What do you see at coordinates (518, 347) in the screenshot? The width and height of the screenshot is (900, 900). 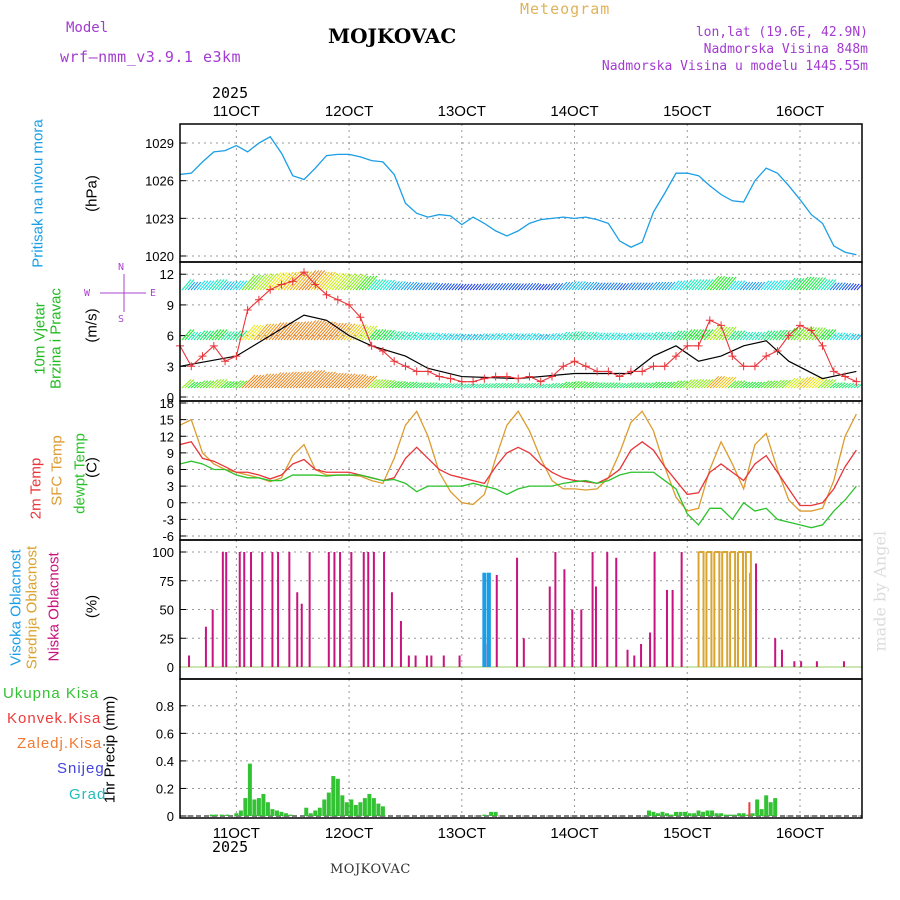 I see `wind-ref-line` at bounding box center [518, 347].